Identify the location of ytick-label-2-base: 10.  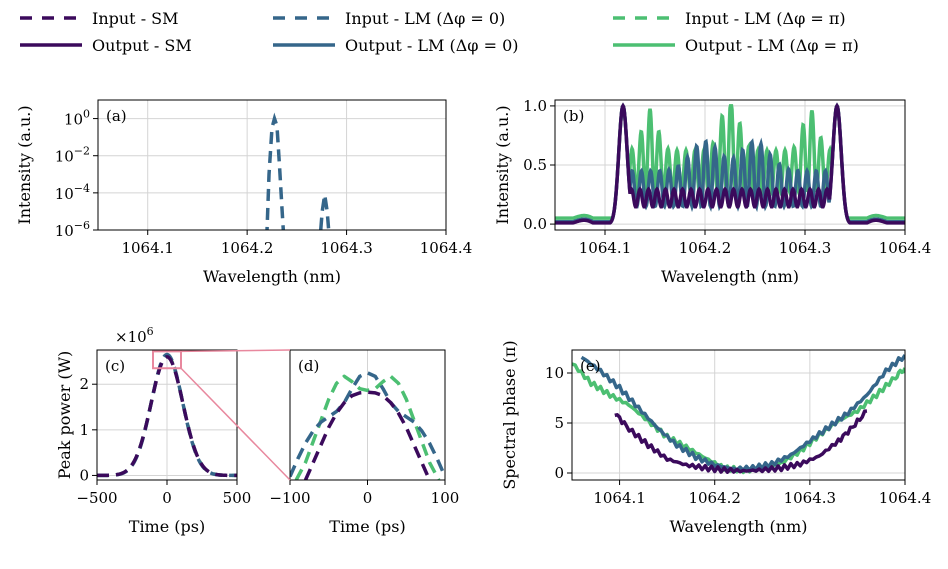
(64, 157).